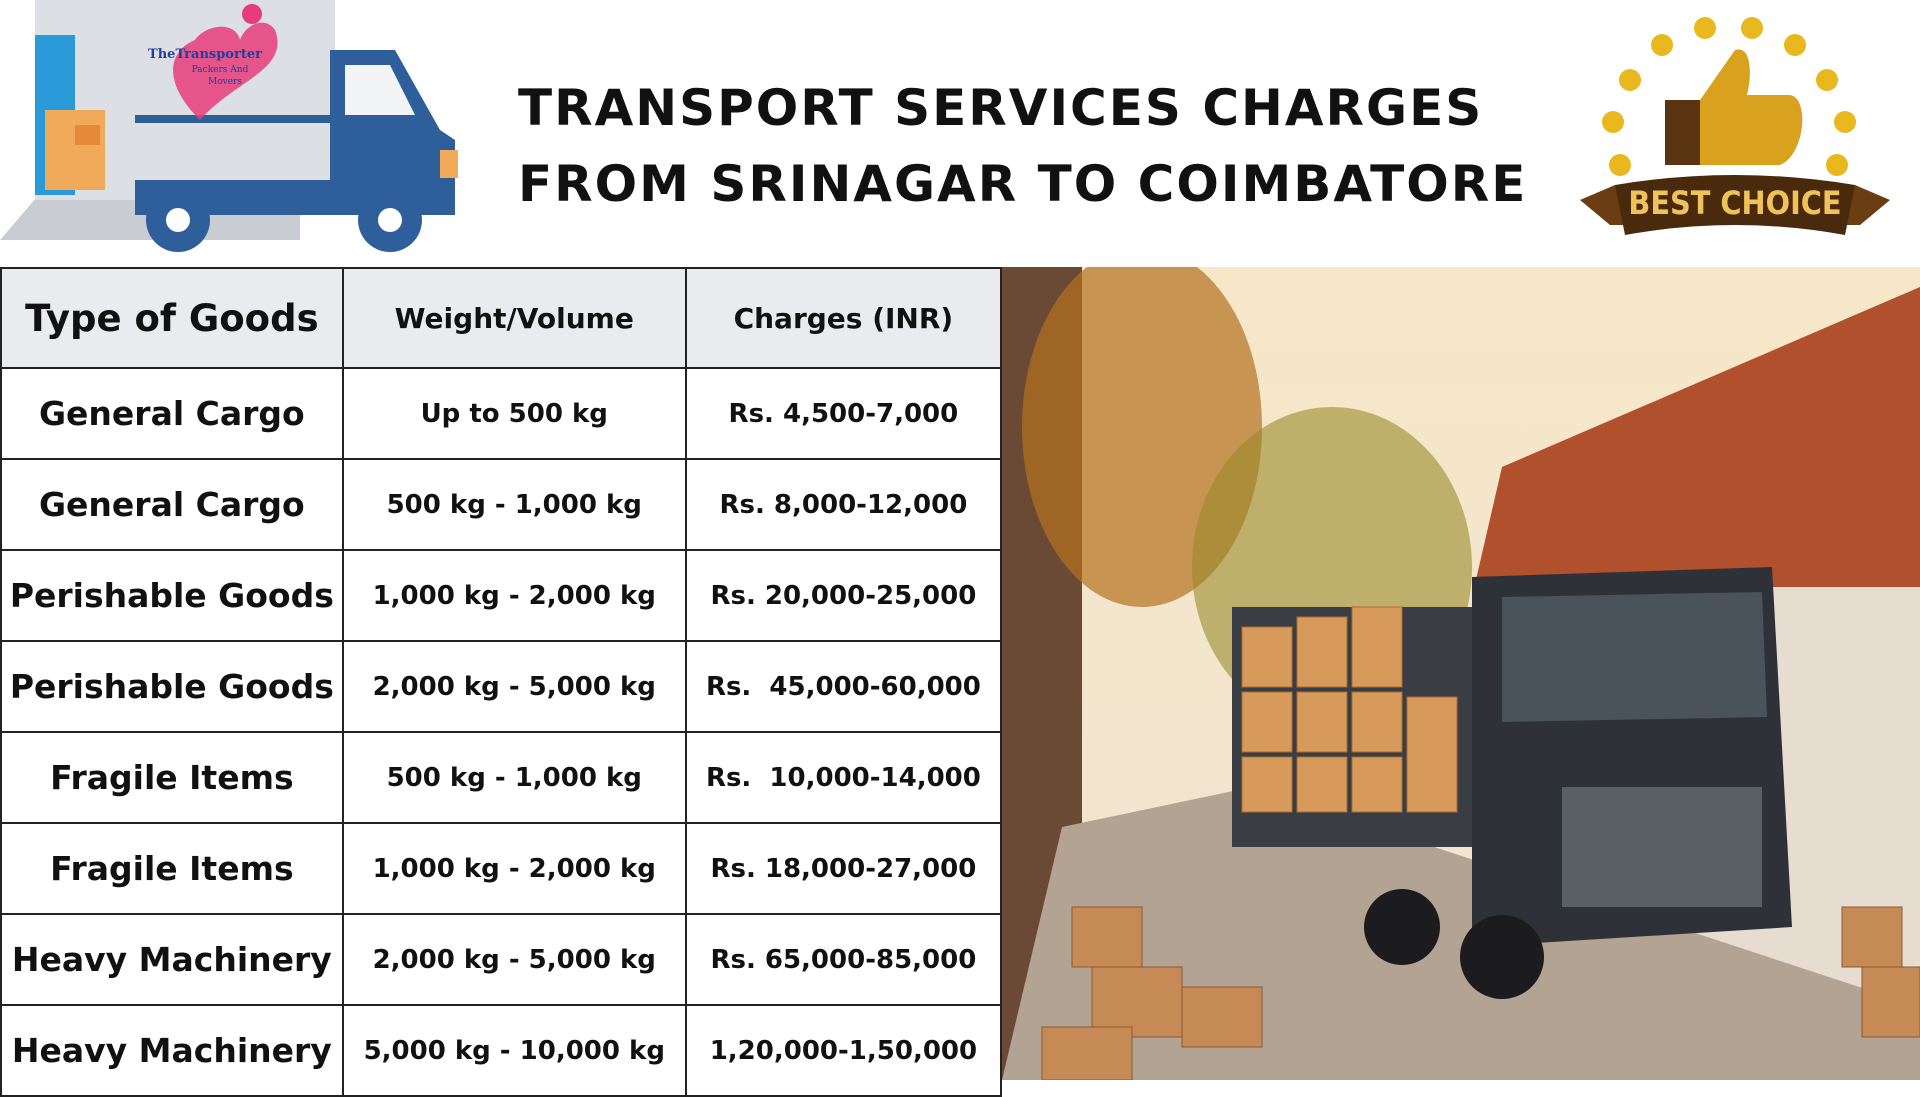 This screenshot has height=1097, width=1920. Describe the element at coordinates (172, 318) in the screenshot. I see `column-header: Type of Goods` at that location.